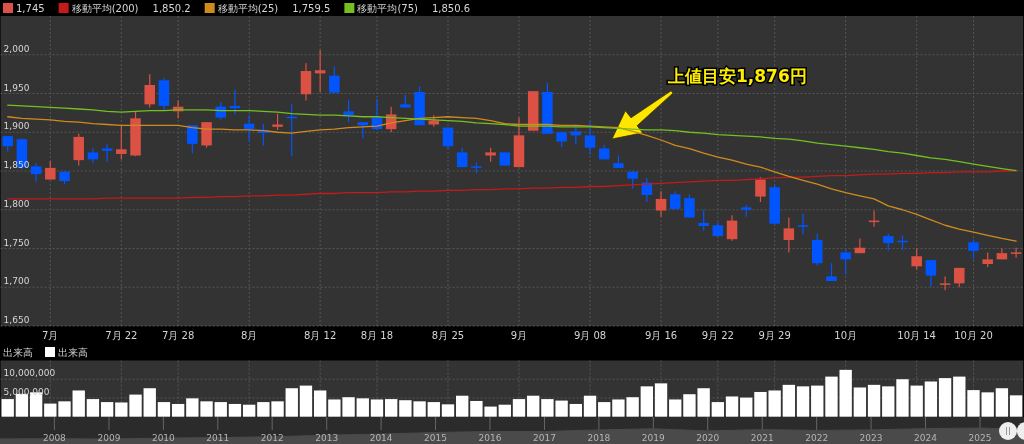  I want to click on y-tick-label: 1,900, so click(16, 126).